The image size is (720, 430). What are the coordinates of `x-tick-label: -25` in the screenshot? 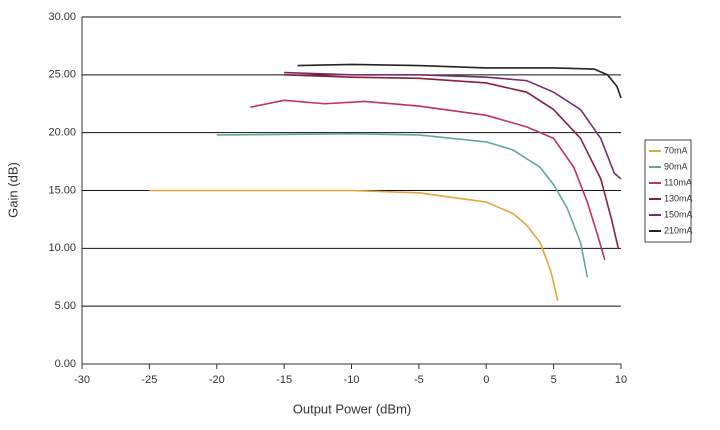 It's located at (149, 380).